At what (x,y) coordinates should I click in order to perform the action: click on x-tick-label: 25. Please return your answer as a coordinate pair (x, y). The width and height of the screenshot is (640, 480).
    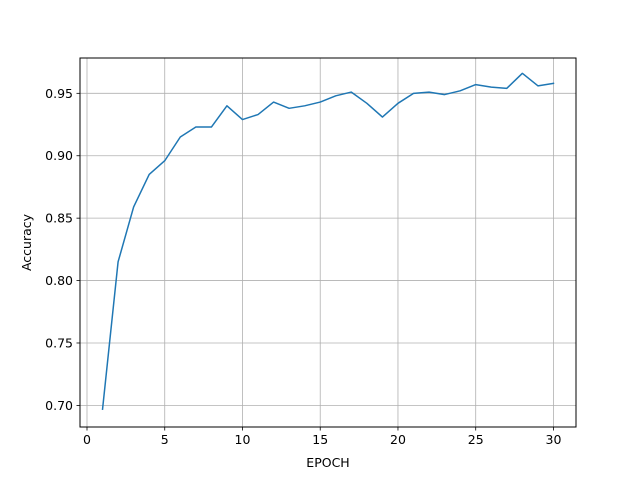
    Looking at the image, I should click on (476, 439).